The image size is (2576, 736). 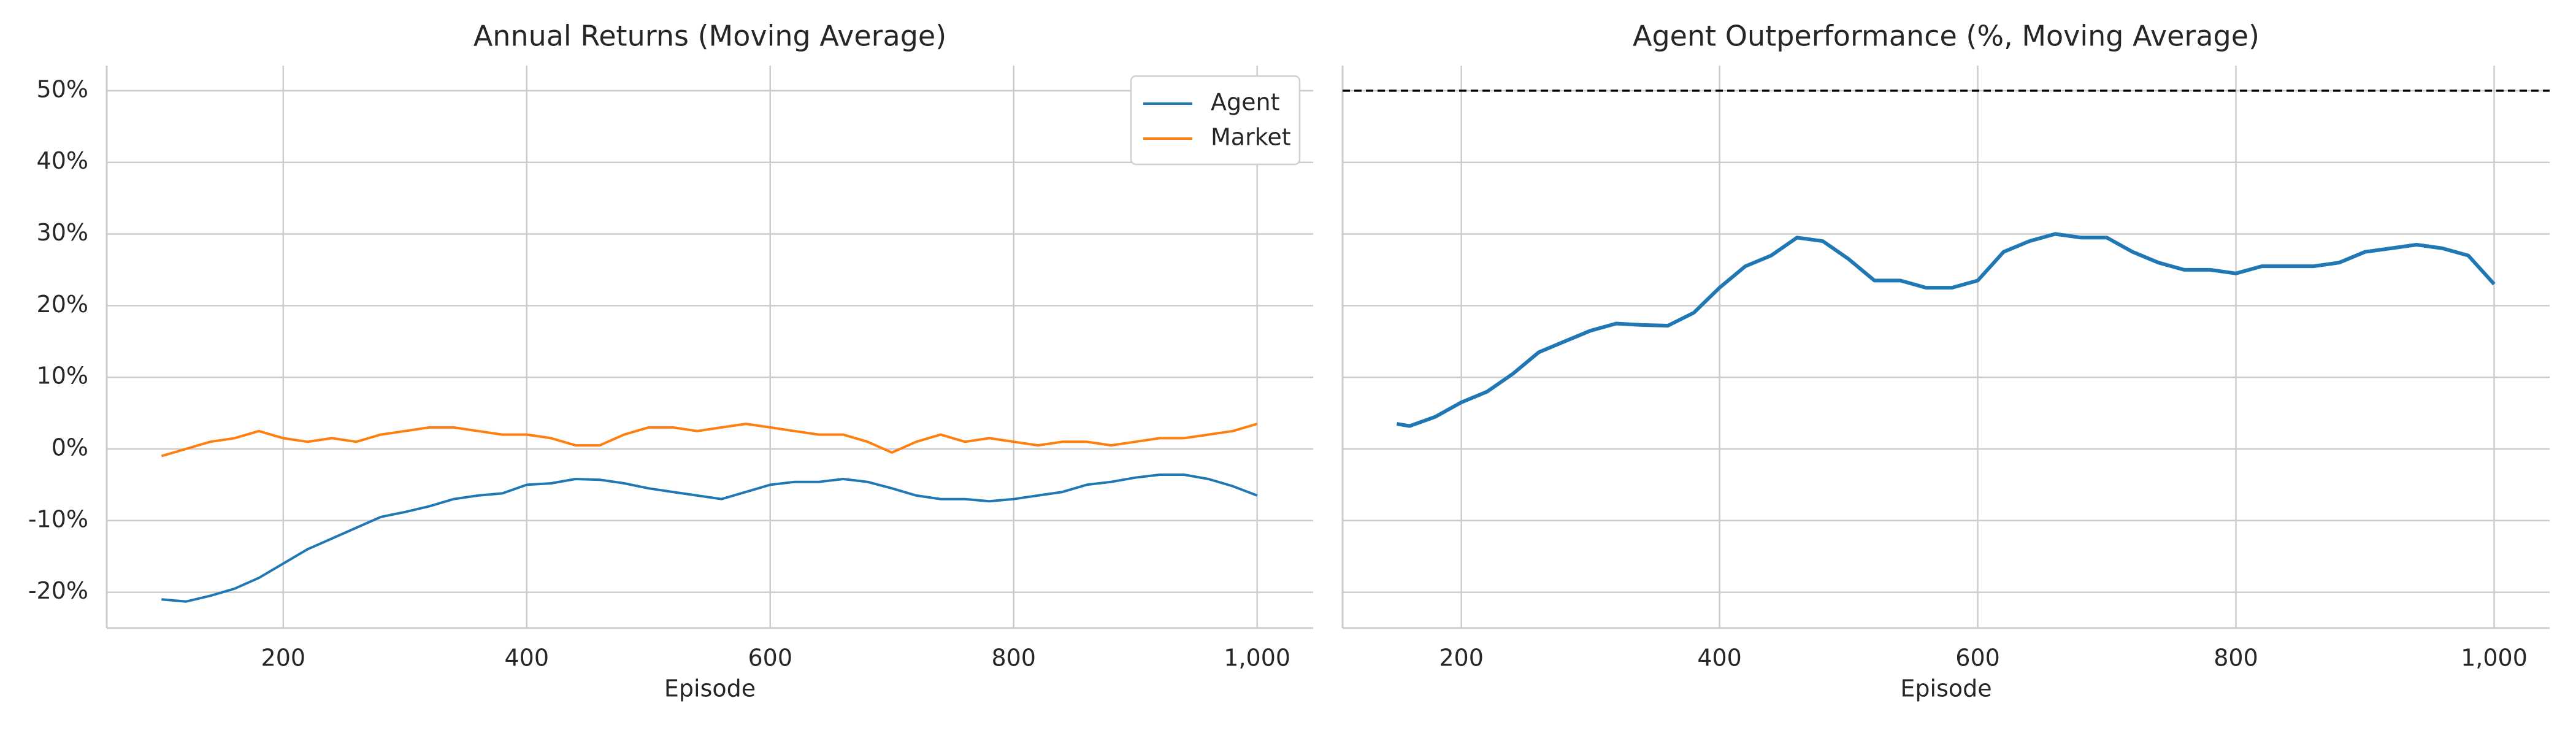 What do you see at coordinates (1215, 120) in the screenshot?
I see `legend-box` at bounding box center [1215, 120].